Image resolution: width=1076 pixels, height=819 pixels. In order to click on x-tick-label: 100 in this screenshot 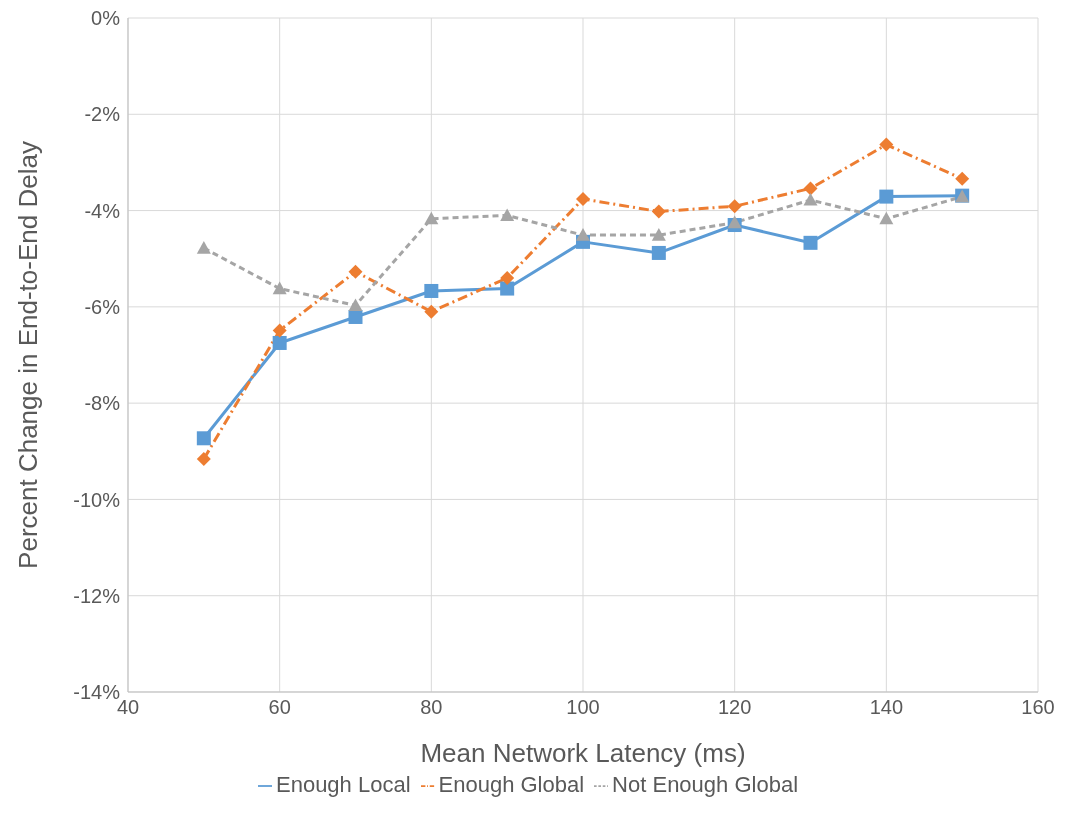, I will do `click(583, 707)`.